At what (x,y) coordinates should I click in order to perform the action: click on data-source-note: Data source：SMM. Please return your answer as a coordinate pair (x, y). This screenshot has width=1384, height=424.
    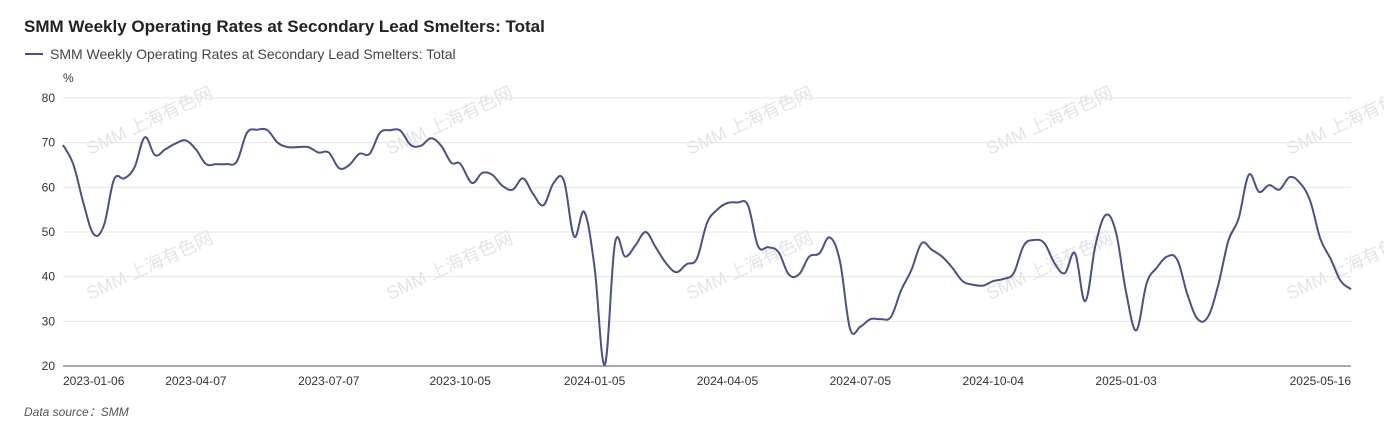
    Looking at the image, I should click on (76, 412).